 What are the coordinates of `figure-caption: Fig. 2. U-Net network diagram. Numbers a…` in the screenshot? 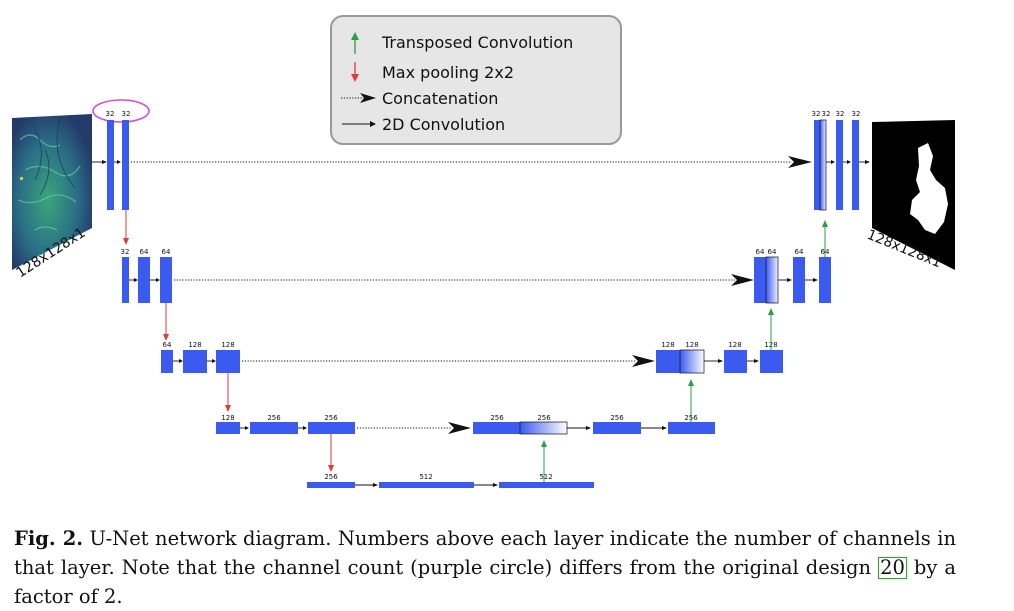 It's located at (485, 567).